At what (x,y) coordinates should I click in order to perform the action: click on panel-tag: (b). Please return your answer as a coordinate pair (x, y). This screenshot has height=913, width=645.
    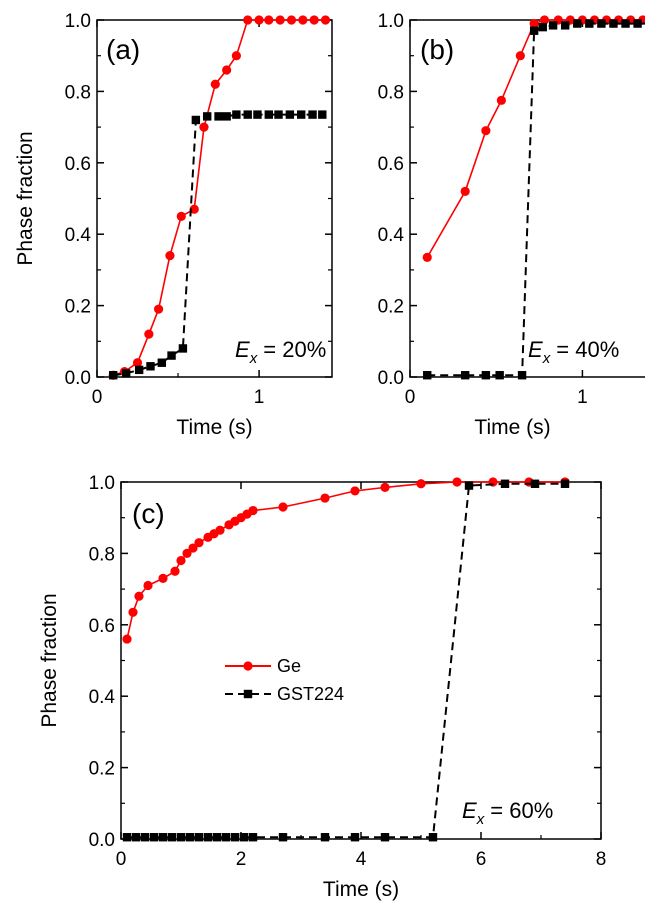
    Looking at the image, I should click on (437, 49).